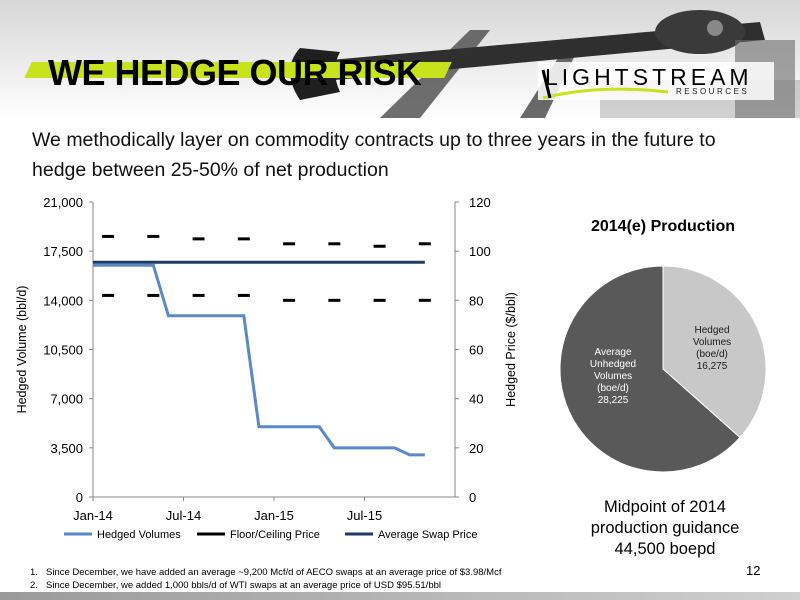  I want to click on legend-label: Floor/Ceiling Price, so click(275, 535).